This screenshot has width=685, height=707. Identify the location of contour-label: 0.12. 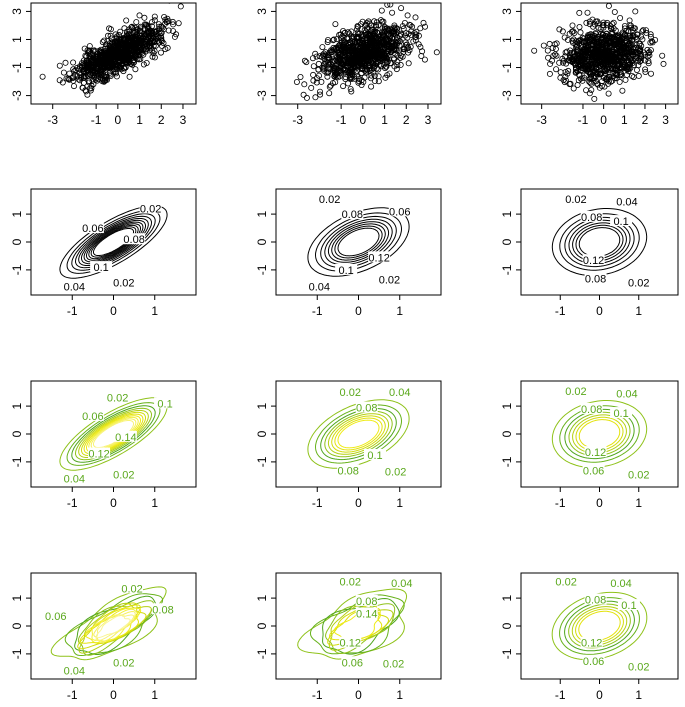
(595, 453).